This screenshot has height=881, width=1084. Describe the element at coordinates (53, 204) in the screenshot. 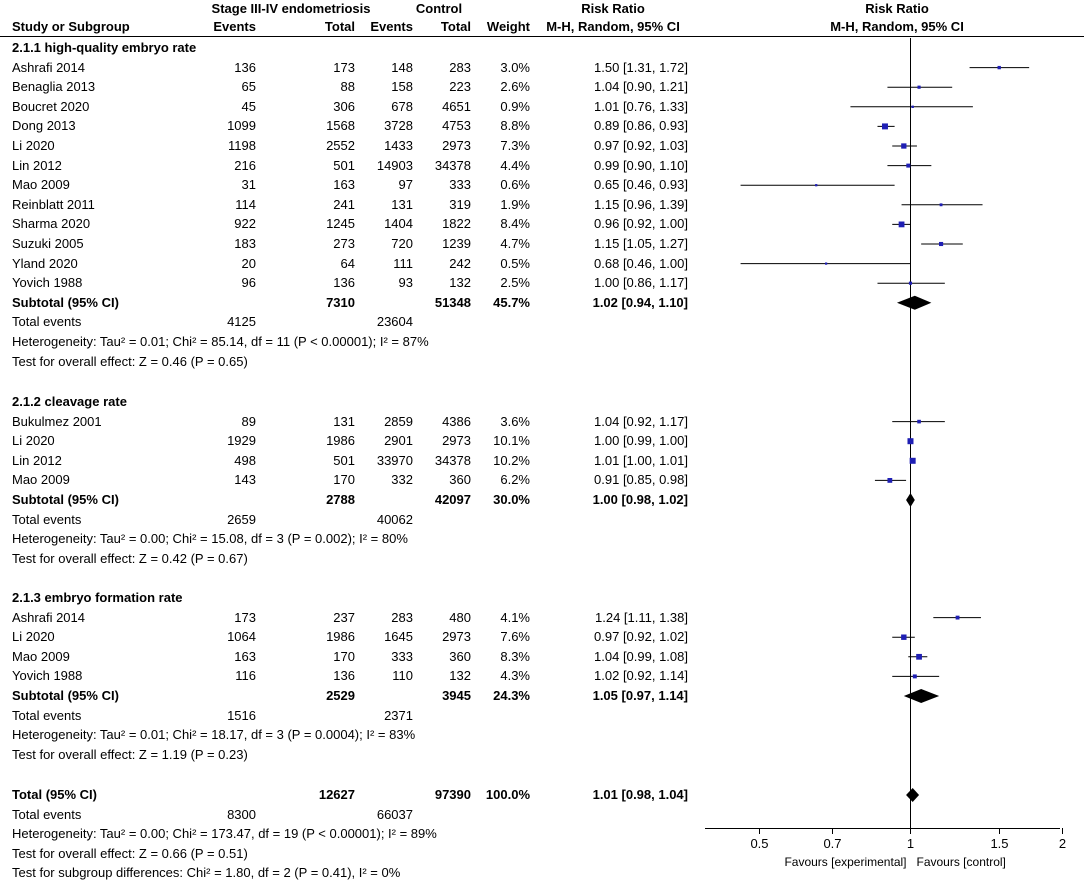

I see `study-name: Reinblatt 2011` at that location.